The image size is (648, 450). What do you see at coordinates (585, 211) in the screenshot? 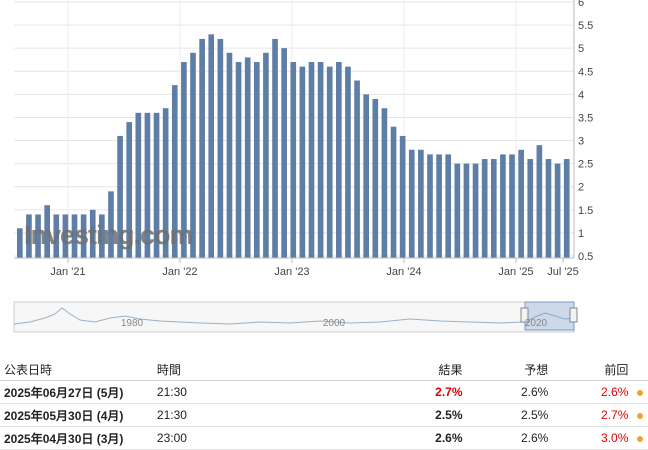
I see `y-tick-label: 1.5` at bounding box center [585, 211].